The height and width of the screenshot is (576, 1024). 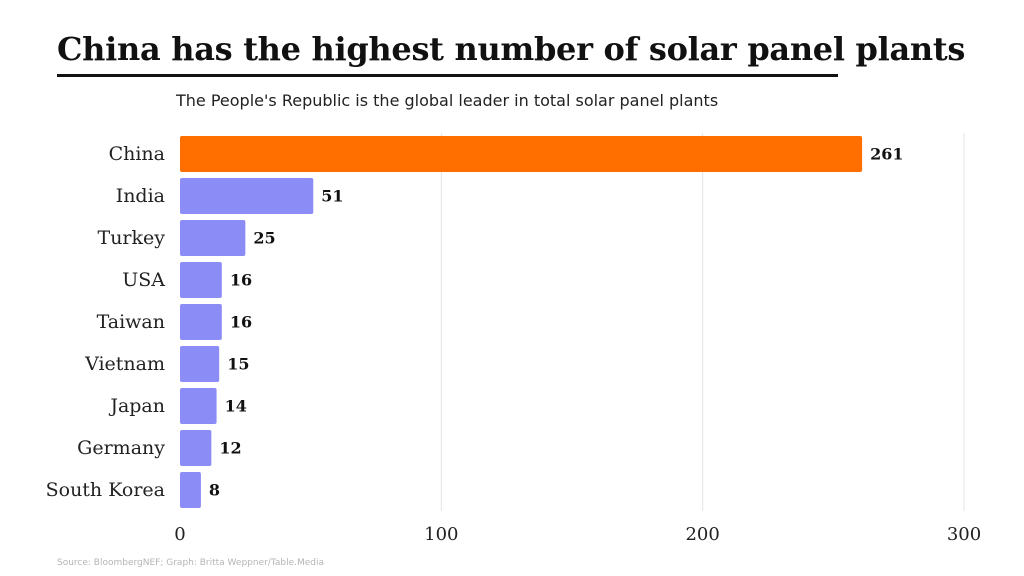 I want to click on x-tick-label: 100, so click(x=441, y=534).